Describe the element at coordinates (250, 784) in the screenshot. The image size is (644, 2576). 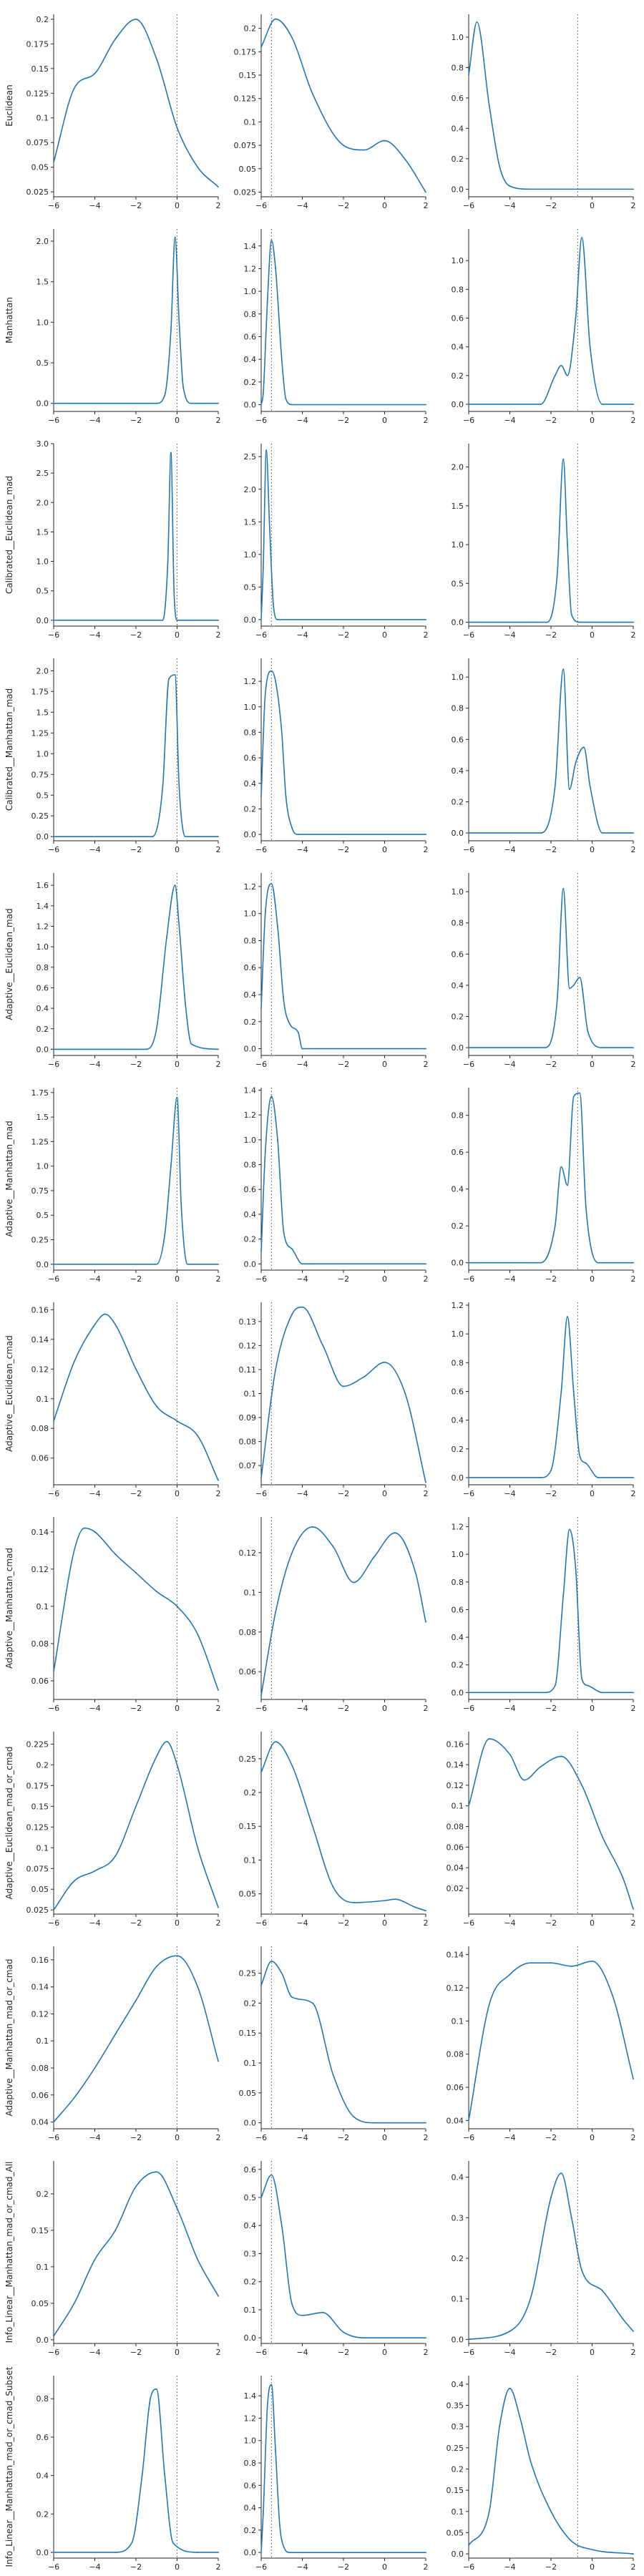
I see `y-tick-label: 0.4` at that location.